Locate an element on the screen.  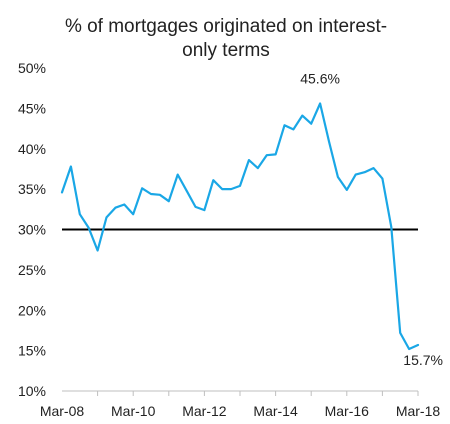
y-tick-label: 25% is located at coordinates (32, 270).